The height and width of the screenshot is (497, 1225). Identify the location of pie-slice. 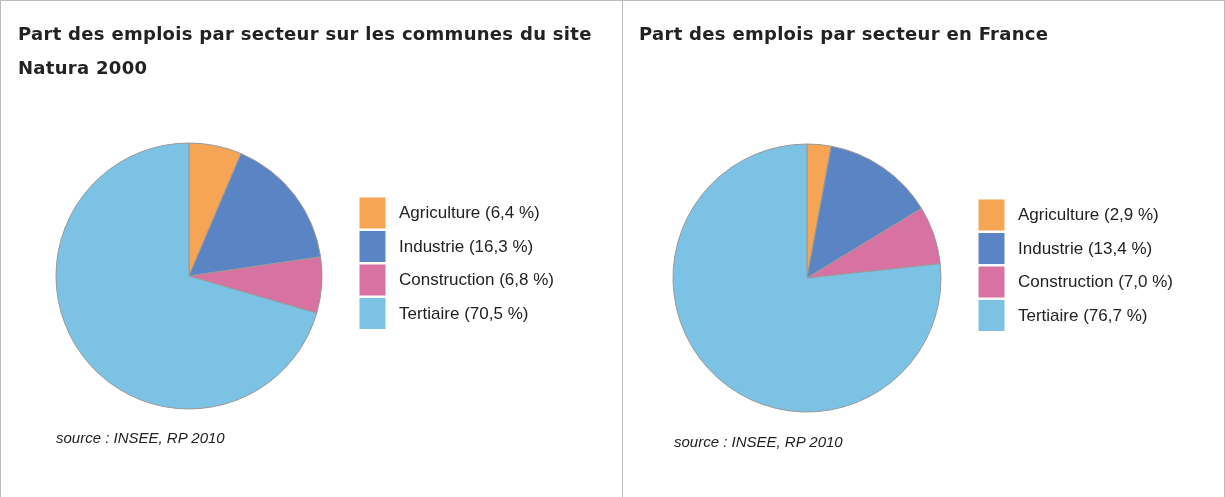
(807, 278).